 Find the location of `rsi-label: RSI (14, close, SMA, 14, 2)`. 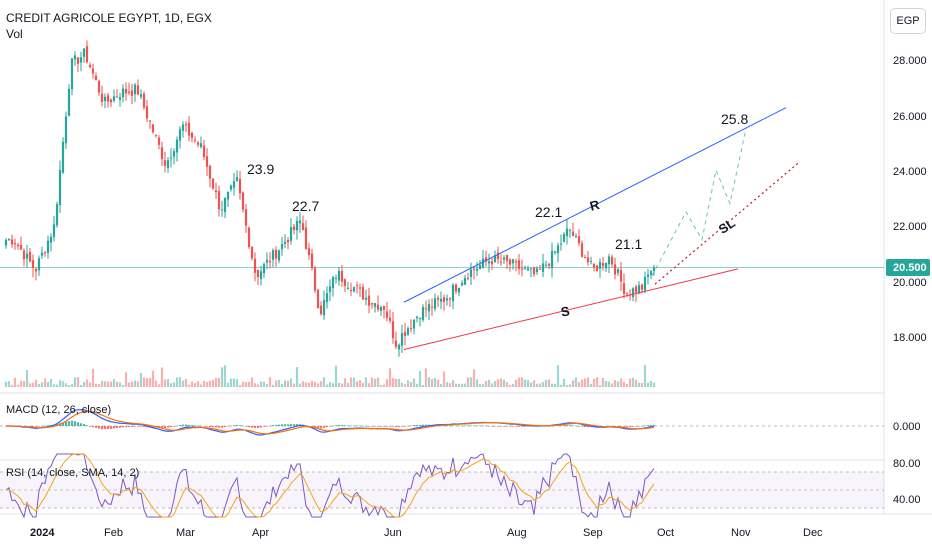

rsi-label: RSI (14, close, SMA, 14, 2) is located at coordinates (73, 473).